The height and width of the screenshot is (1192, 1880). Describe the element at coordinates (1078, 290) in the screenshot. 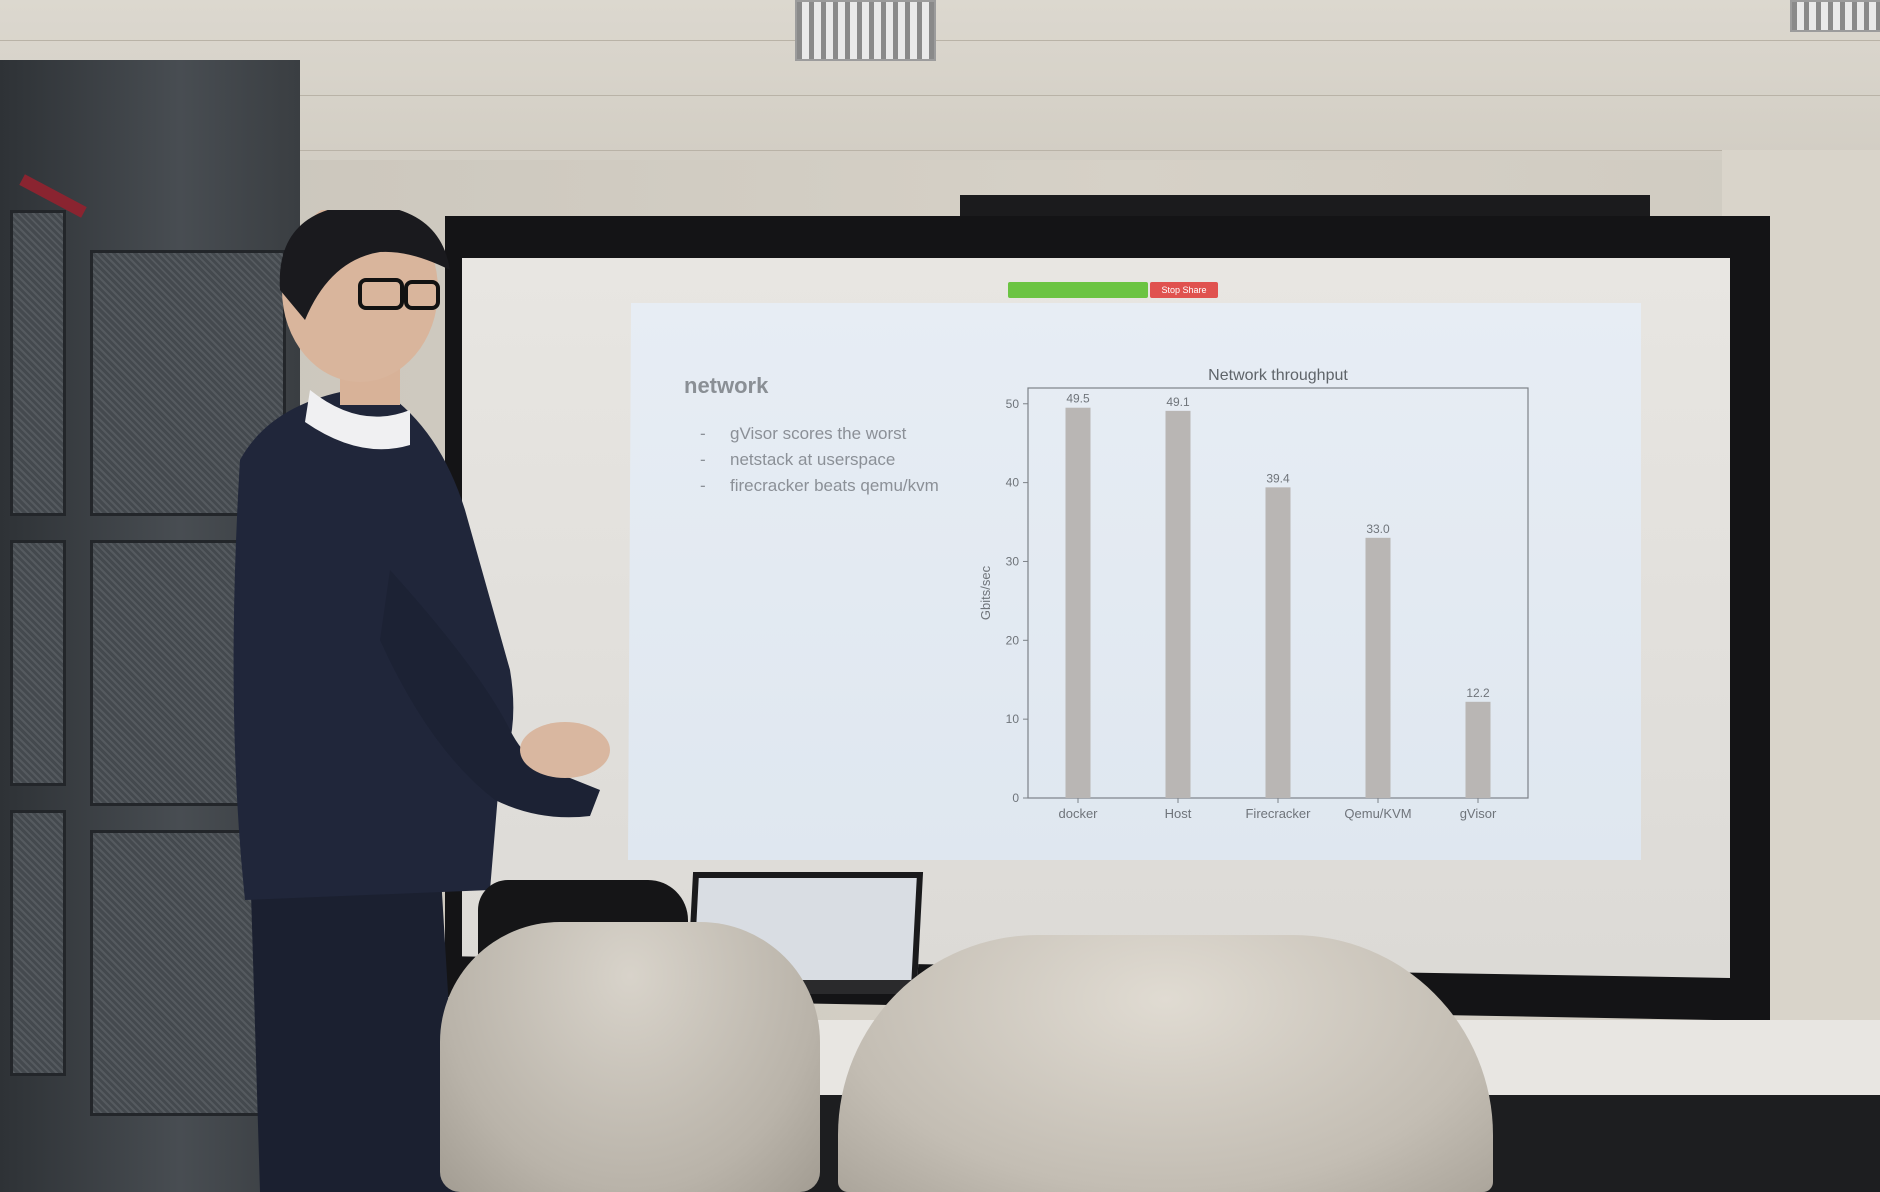

I see `share-status-bar` at that location.